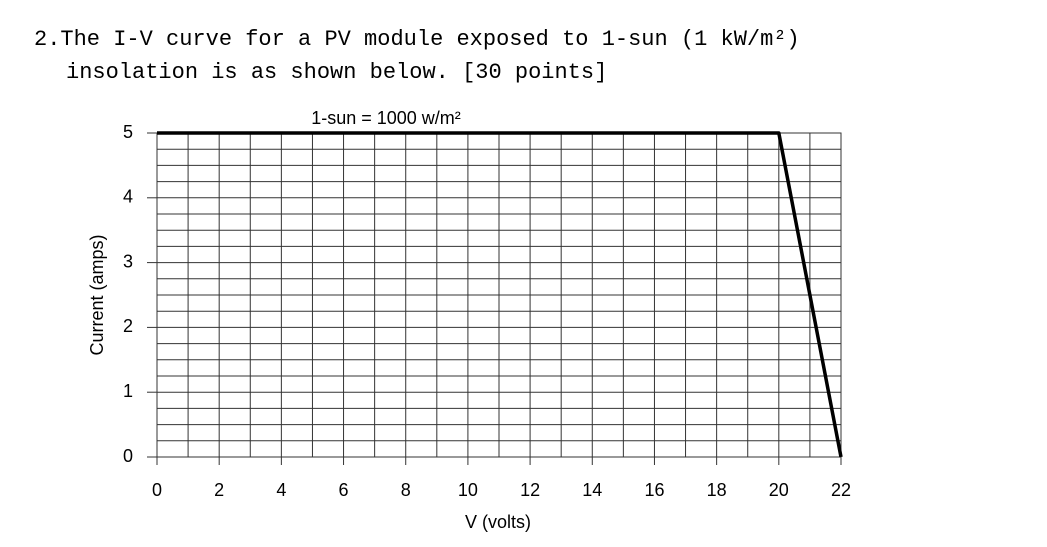 This screenshot has height=547, width=1047. I want to click on y-tick-label: 4, so click(128, 197).